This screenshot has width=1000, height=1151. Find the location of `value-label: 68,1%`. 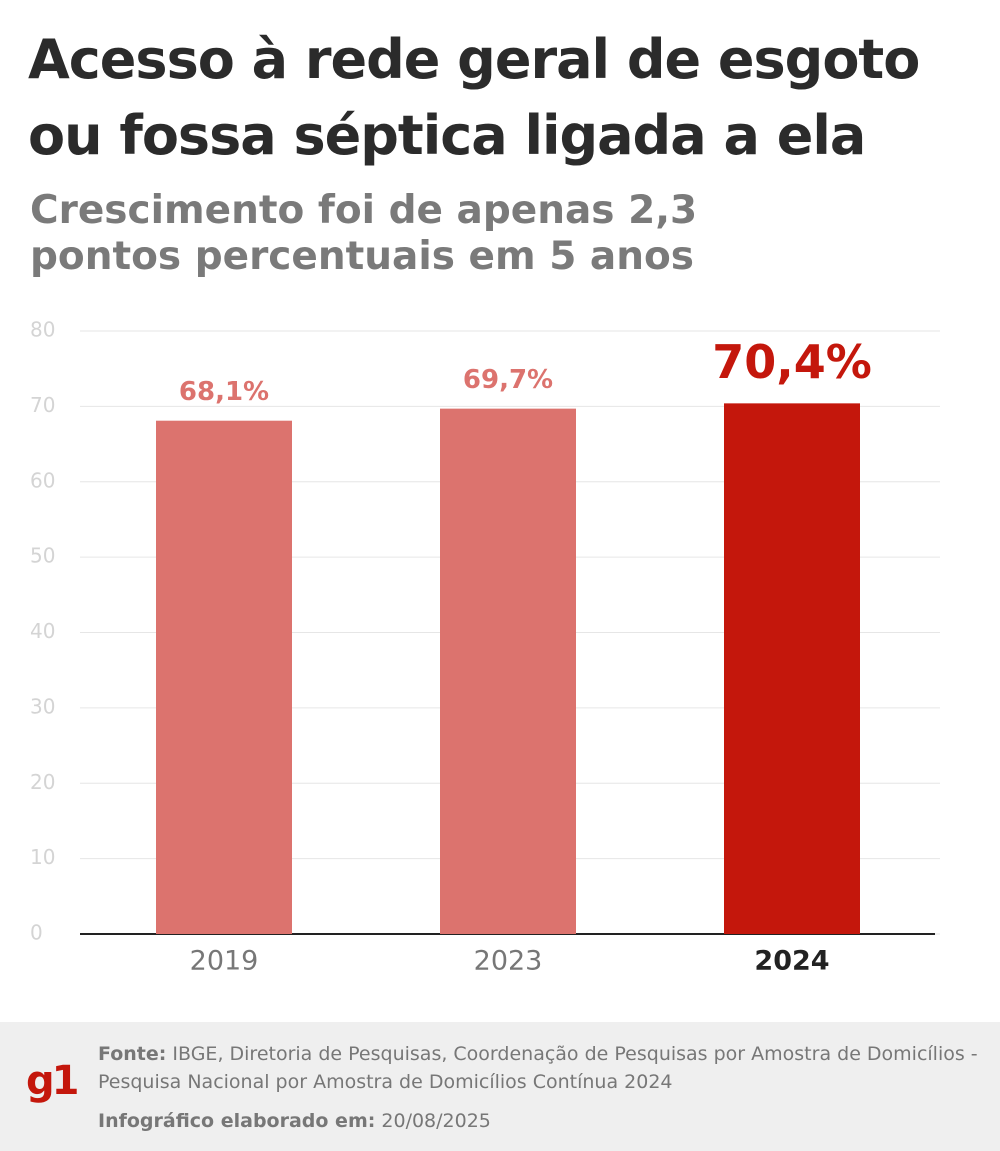

value-label: 68,1% is located at coordinates (224, 392).